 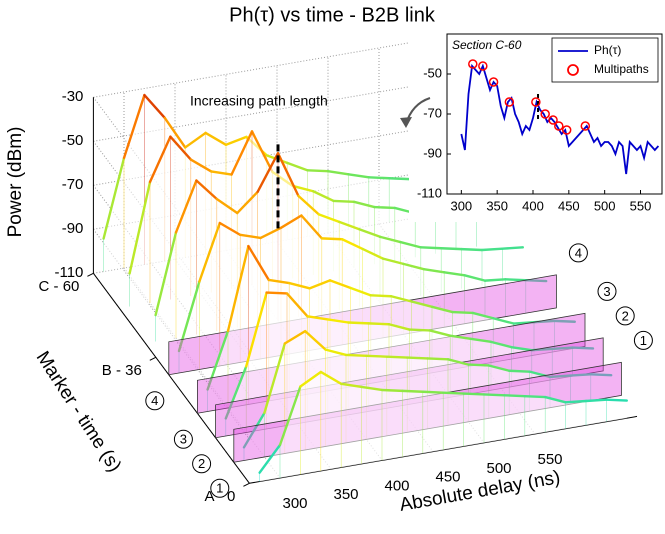 I want to click on annotation: Increasing path length, so click(x=259, y=101).